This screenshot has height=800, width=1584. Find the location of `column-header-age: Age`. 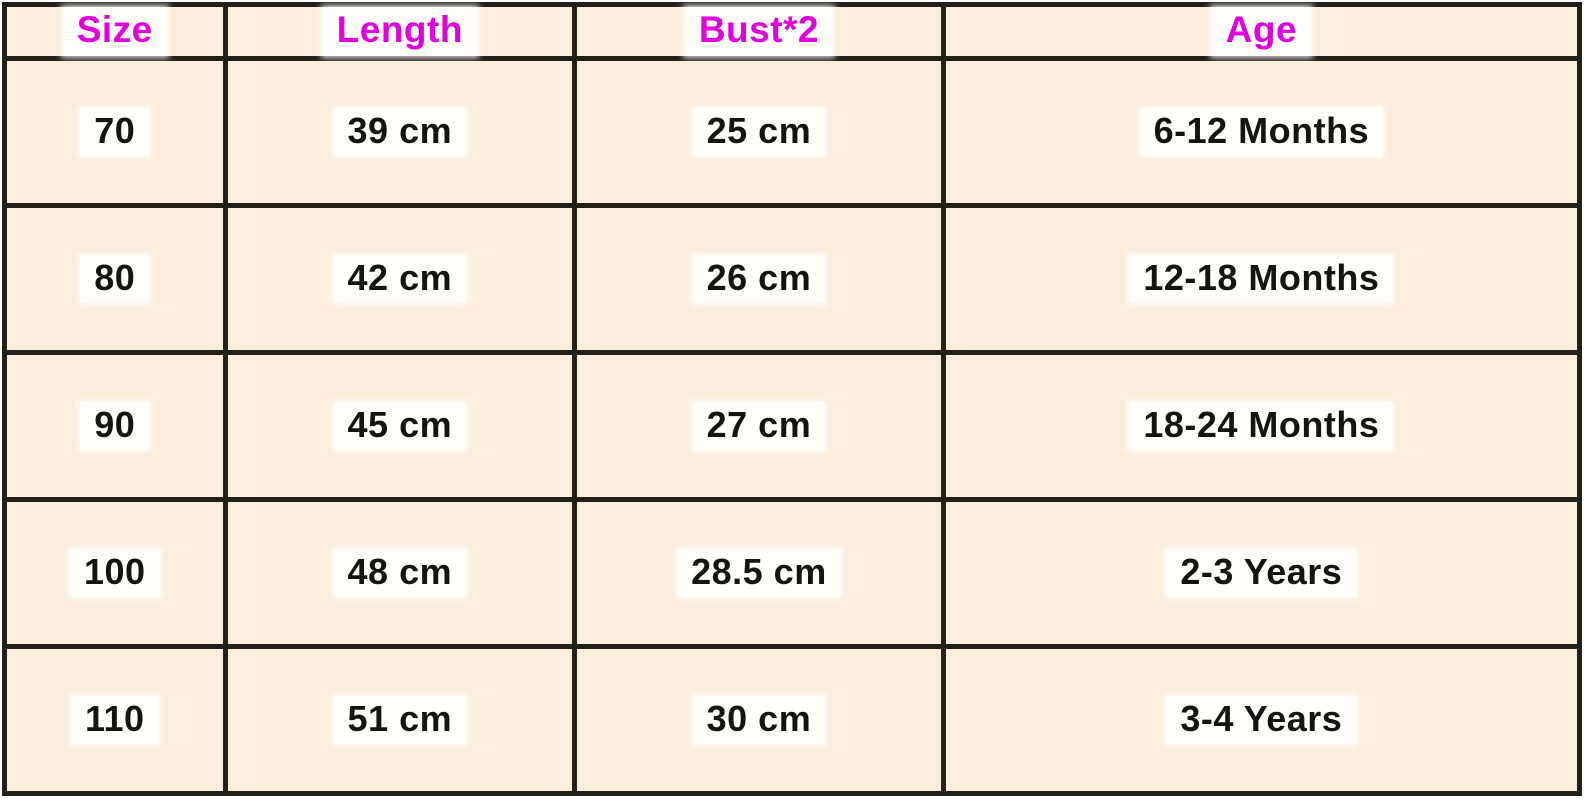

column-header-age: Age is located at coordinates (1261, 31).